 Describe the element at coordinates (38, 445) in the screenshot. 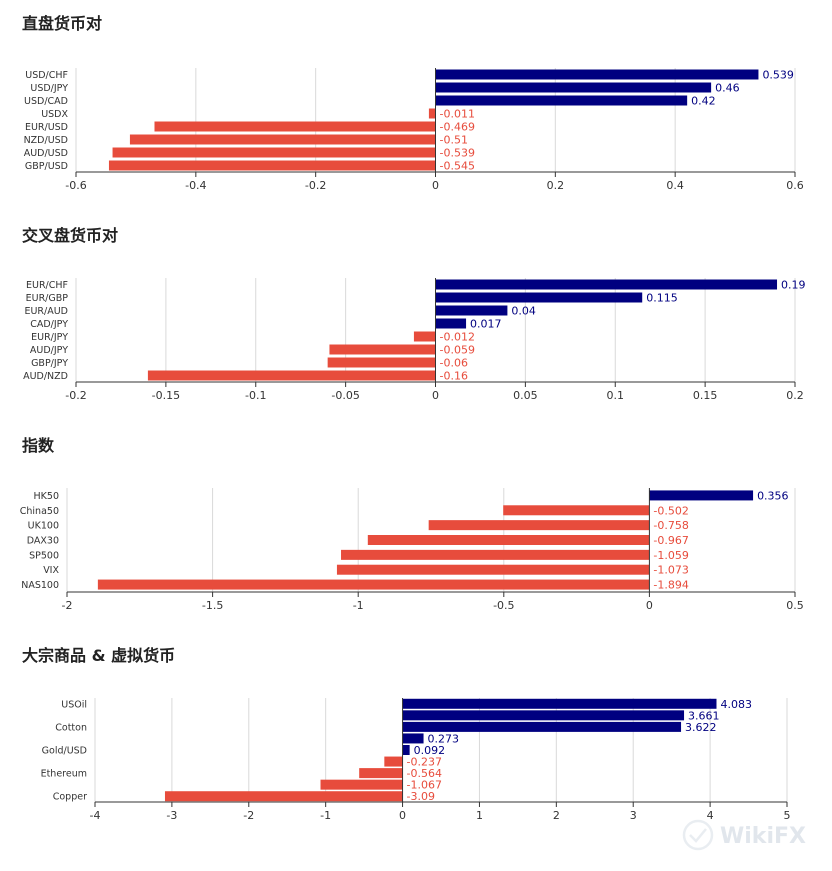

I see `chart-title-indices: 指数` at that location.